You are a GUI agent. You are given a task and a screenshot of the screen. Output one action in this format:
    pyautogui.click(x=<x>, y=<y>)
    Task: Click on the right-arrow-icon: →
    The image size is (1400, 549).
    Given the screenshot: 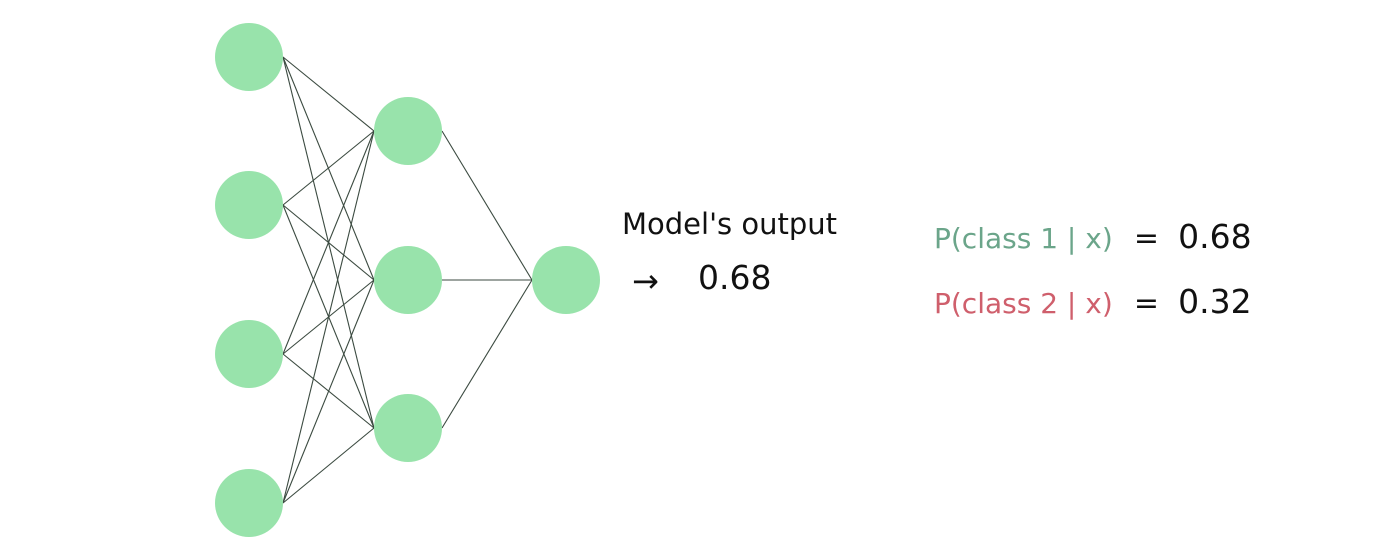 What is the action you would take?
    pyautogui.click(x=645, y=281)
    